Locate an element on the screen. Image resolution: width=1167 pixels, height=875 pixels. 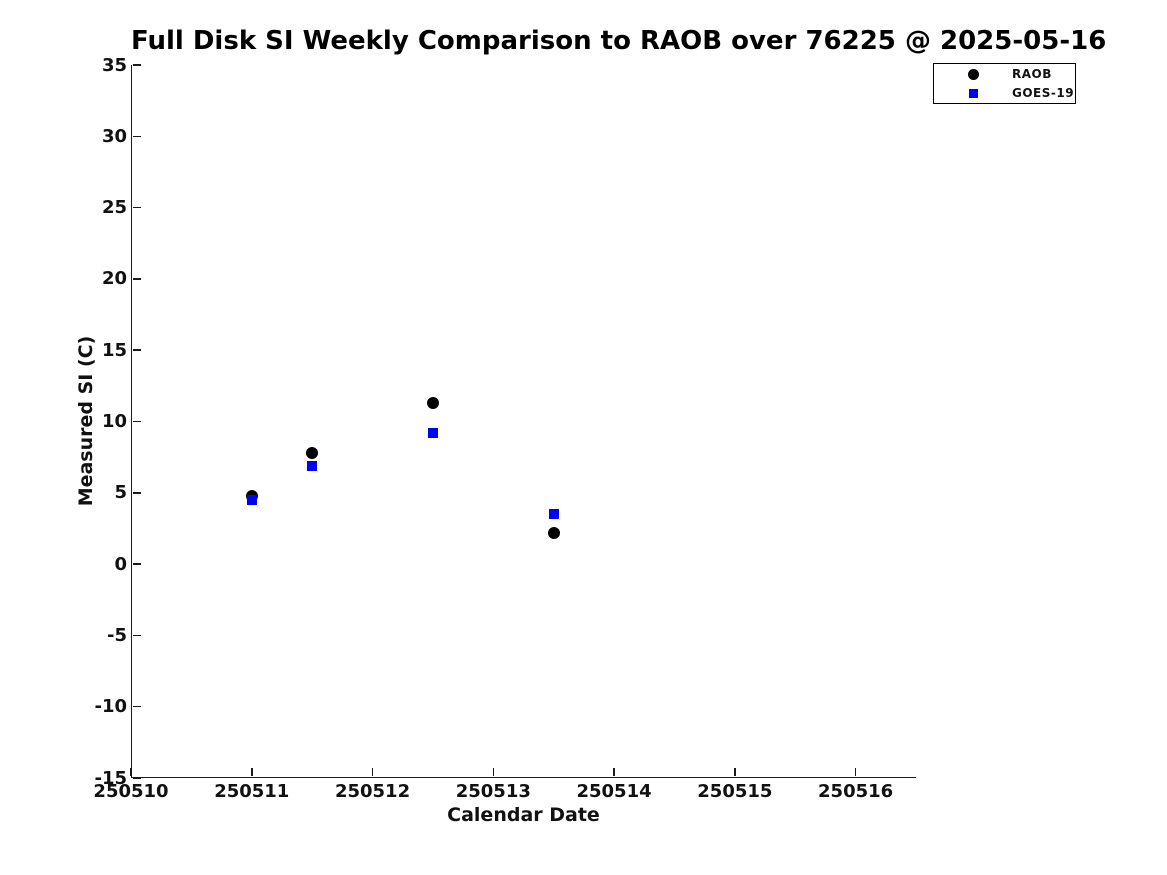
y-tick-label: 15 is located at coordinates (114, 350).